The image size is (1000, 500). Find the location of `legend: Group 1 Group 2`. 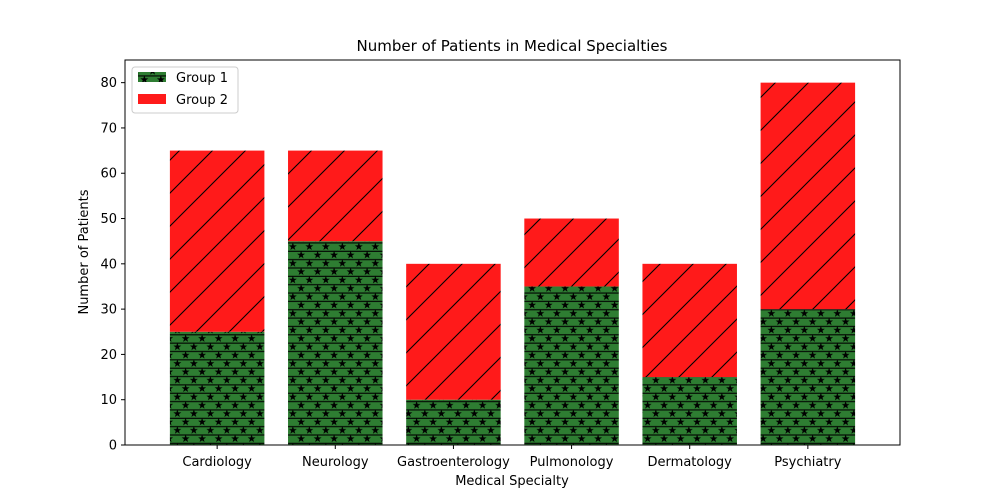

legend: Group 1 Group 2 is located at coordinates (185, 90).